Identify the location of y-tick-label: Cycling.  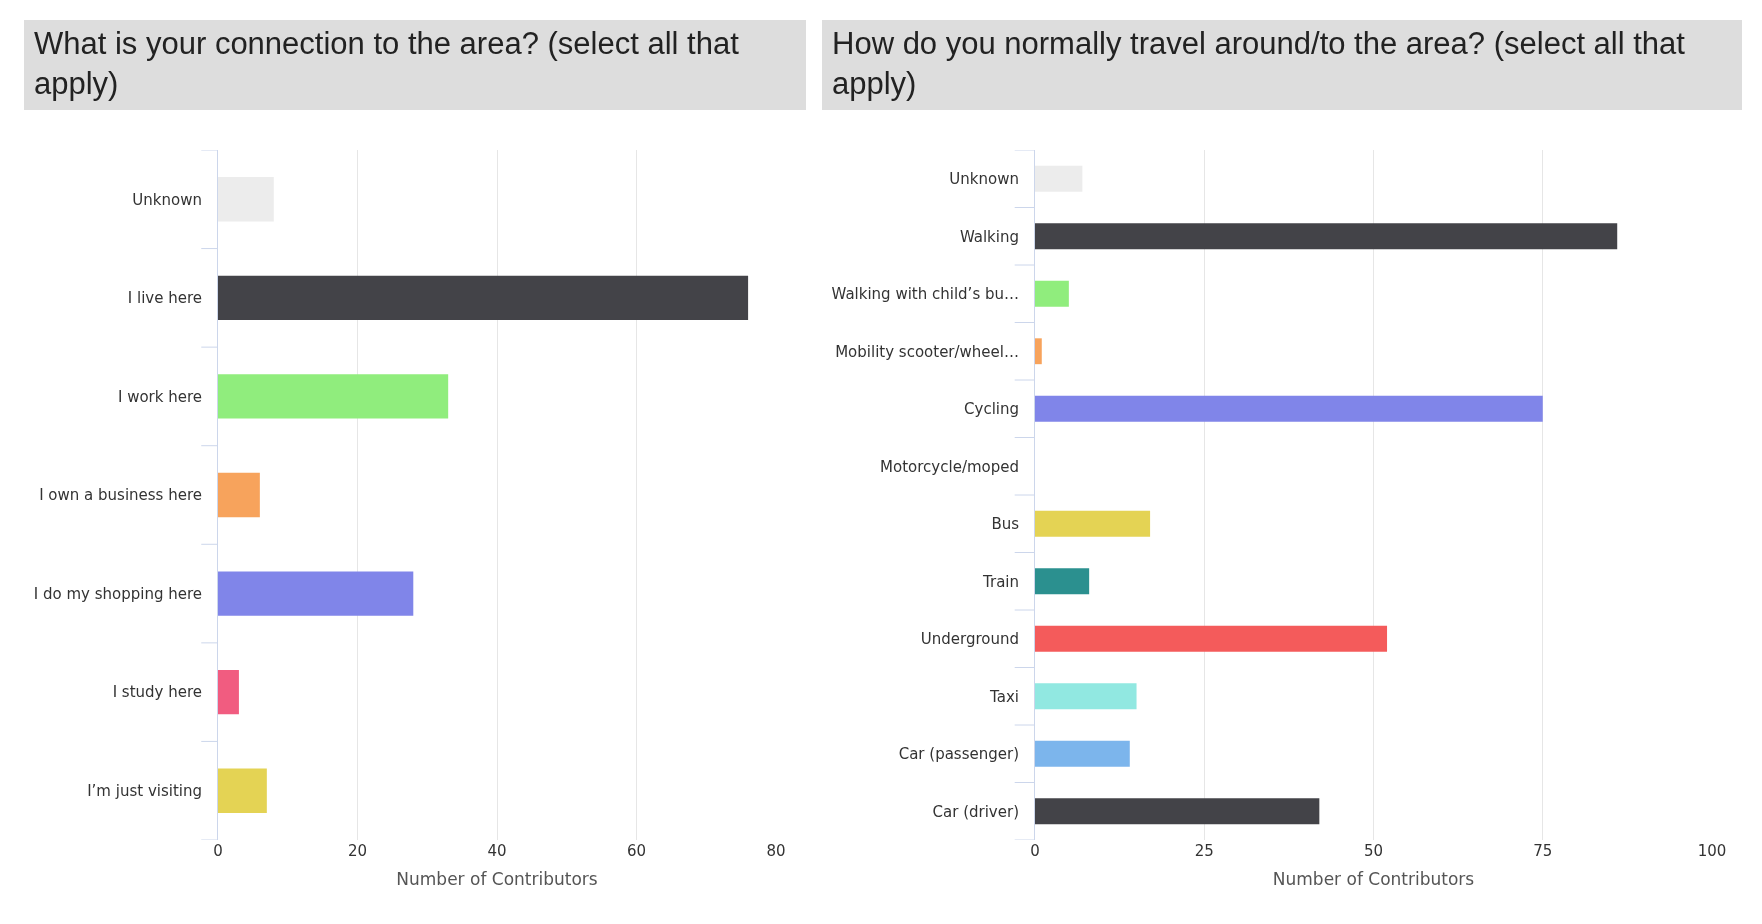
(991, 409).